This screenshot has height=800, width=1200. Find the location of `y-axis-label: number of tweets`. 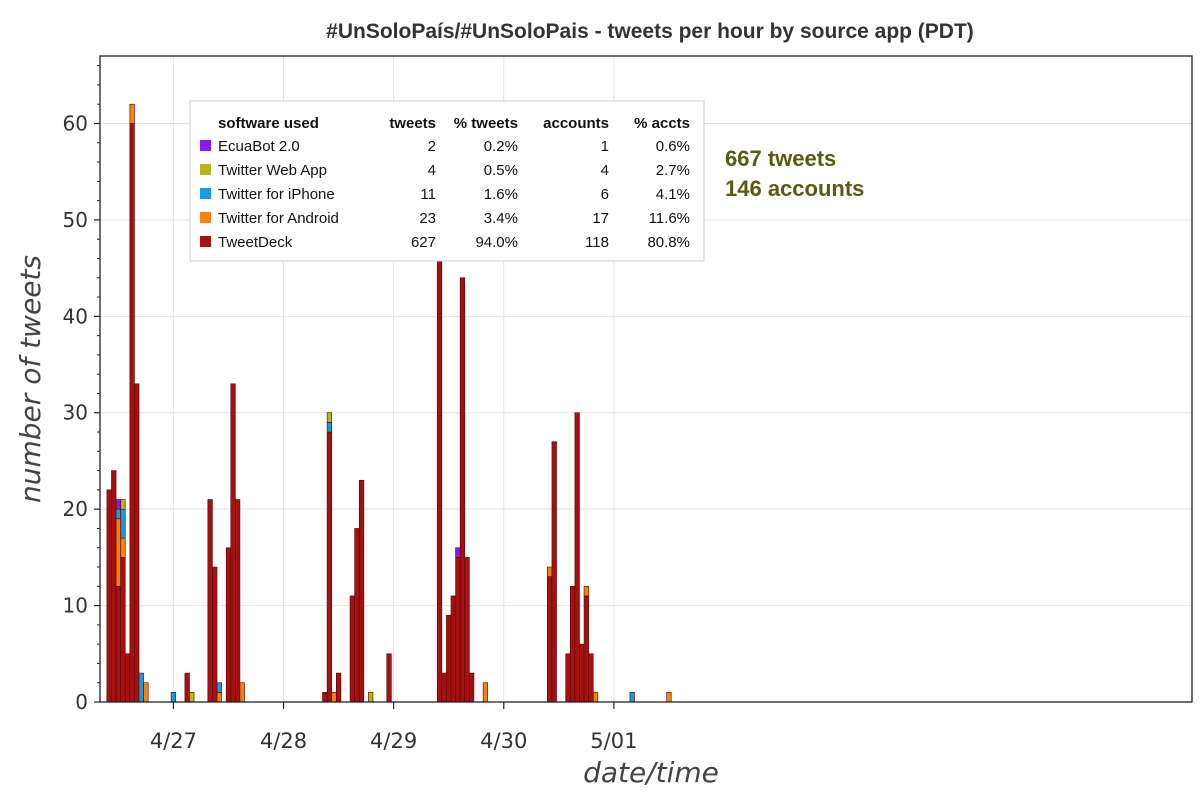

y-axis-label: number of tweets is located at coordinates (30, 379).